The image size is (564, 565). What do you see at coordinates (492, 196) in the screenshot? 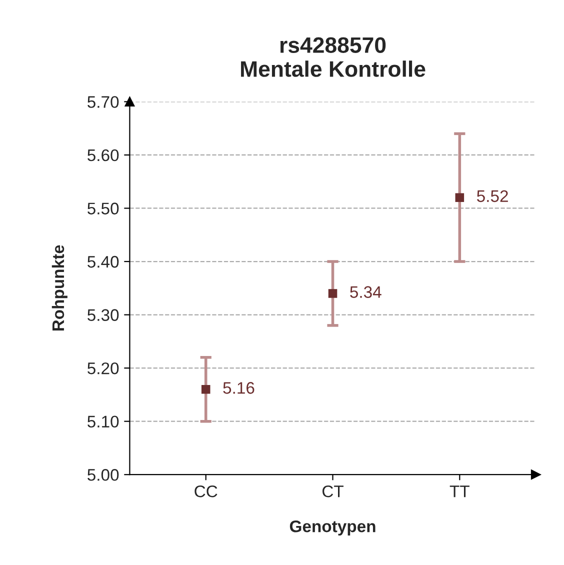
I see `data-label: 5.52` at bounding box center [492, 196].